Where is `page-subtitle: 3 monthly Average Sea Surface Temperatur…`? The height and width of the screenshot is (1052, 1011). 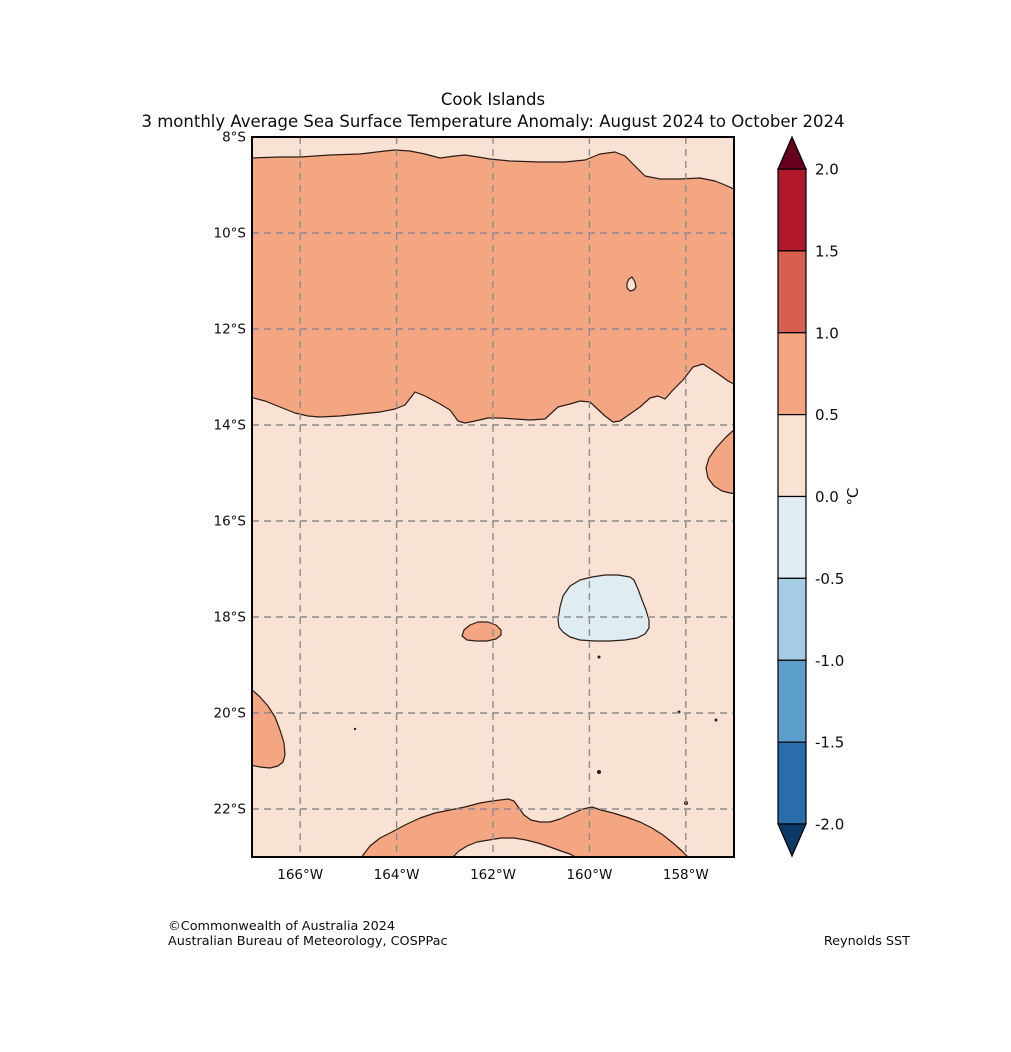 page-subtitle: 3 monthly Average Sea Surface Temperatur… is located at coordinates (493, 121).